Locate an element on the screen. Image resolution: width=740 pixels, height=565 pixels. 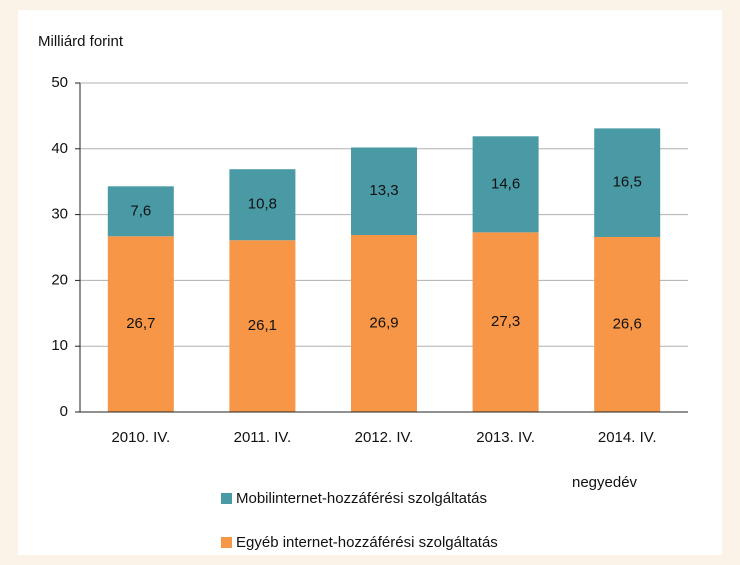
y-tick-label: 10 is located at coordinates (59, 345).